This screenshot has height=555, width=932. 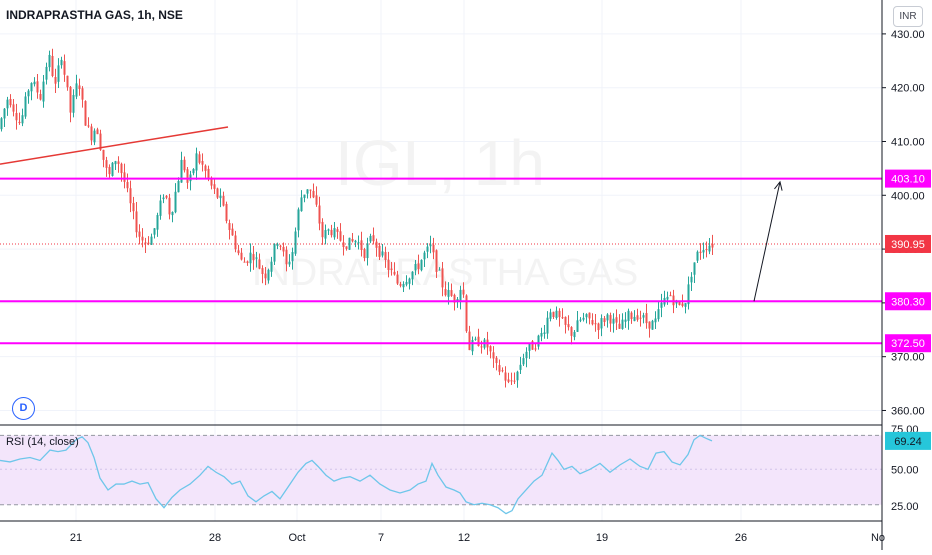 I want to click on time-tick-label: Oct, so click(x=296, y=538).